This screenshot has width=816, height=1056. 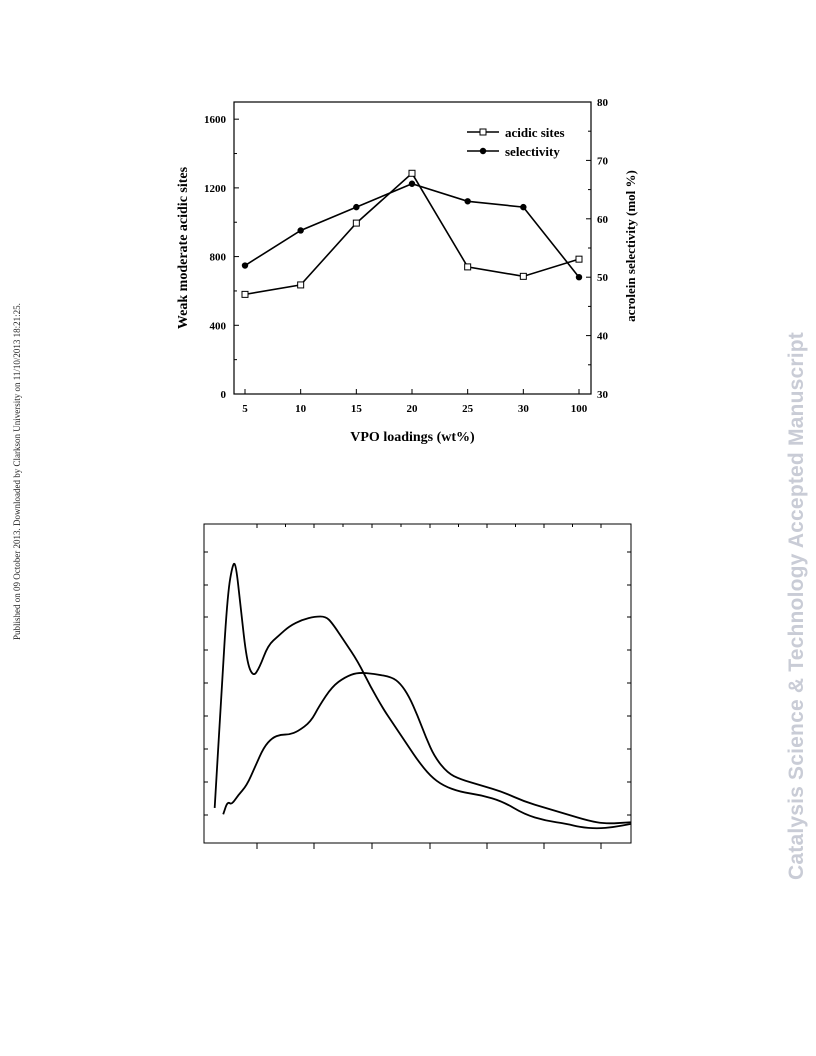 What do you see at coordinates (224, 395) in the screenshot?
I see `left-tick-label: 0` at bounding box center [224, 395].